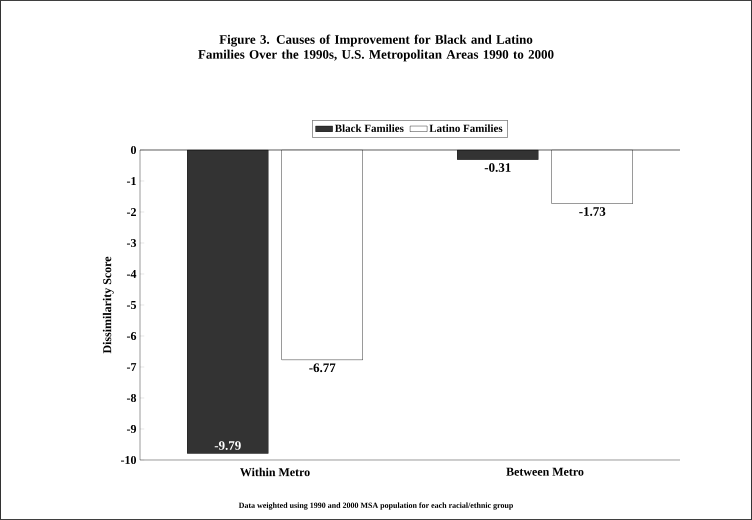  What do you see at coordinates (131, 367) in the screenshot?
I see `y-tick-label: -7` at bounding box center [131, 367].